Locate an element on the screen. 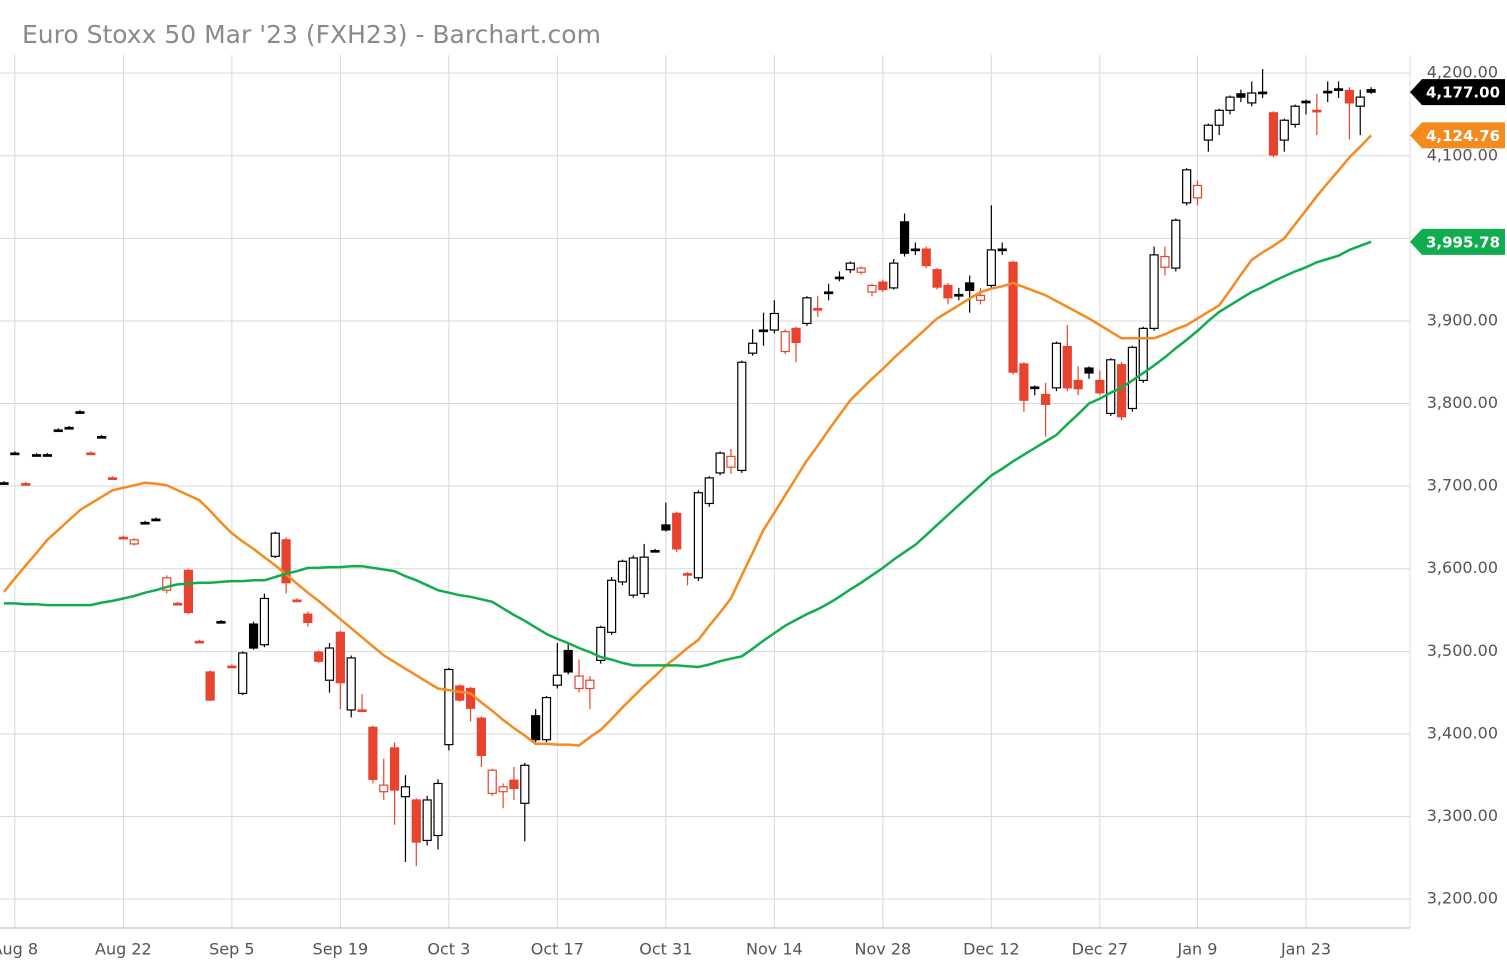 The image size is (1507, 967). y-tick-label: 3,600.00 is located at coordinates (1462, 567).